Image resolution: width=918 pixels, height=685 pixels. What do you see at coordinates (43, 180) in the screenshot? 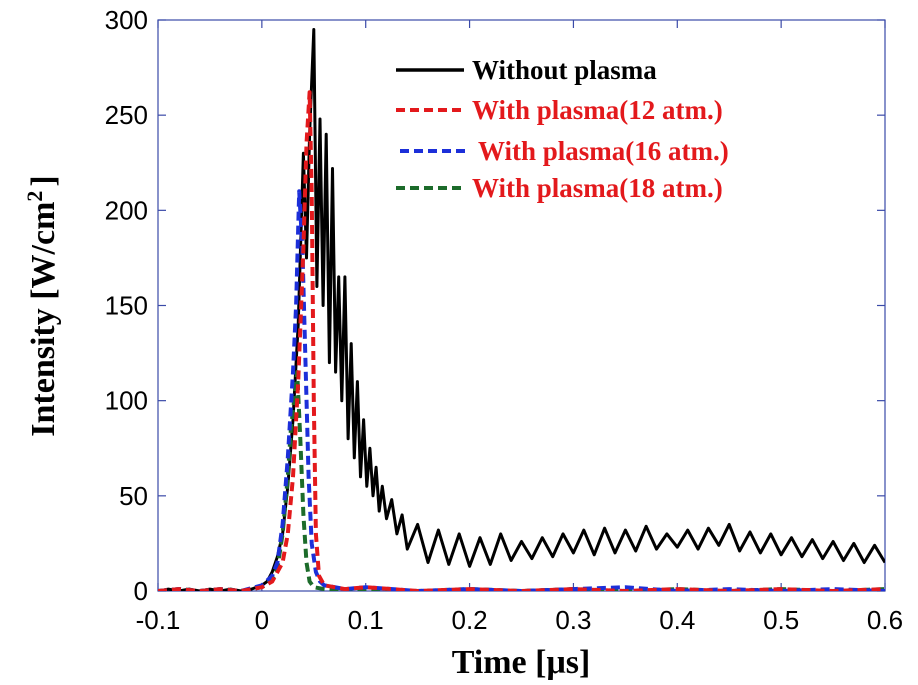
I see `y-axis-title-suffix: ]` at bounding box center [43, 180].